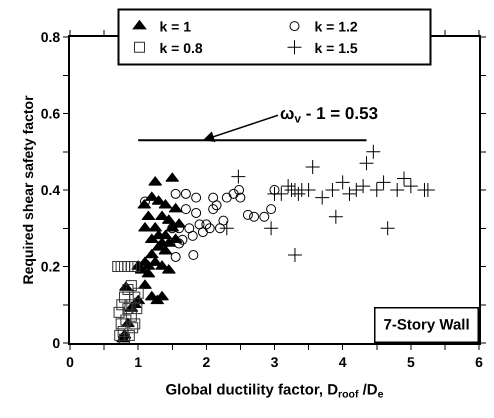 Image resolution: width=494 pixels, height=418 pixels. Describe the element at coordinates (138, 362) in the screenshot. I see `x-tick-label: 1` at that location.